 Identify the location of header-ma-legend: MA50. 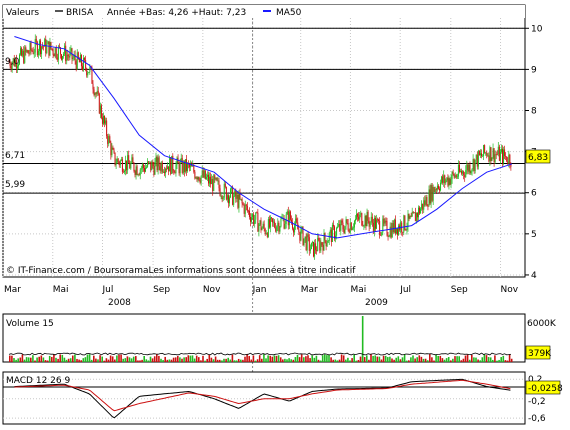
(289, 13).